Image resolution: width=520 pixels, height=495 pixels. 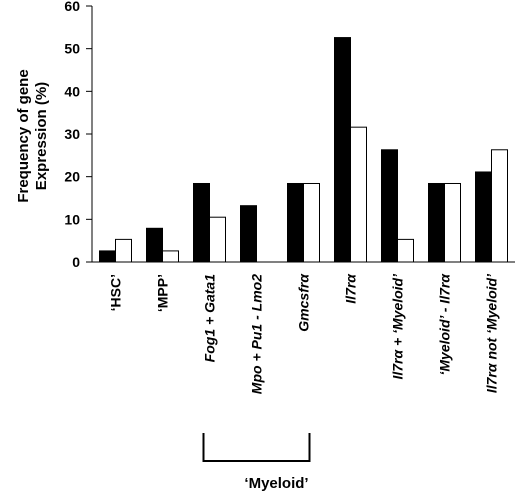 What do you see at coordinates (351, 288) in the screenshot?
I see `category-label: Il7rα` at bounding box center [351, 288].